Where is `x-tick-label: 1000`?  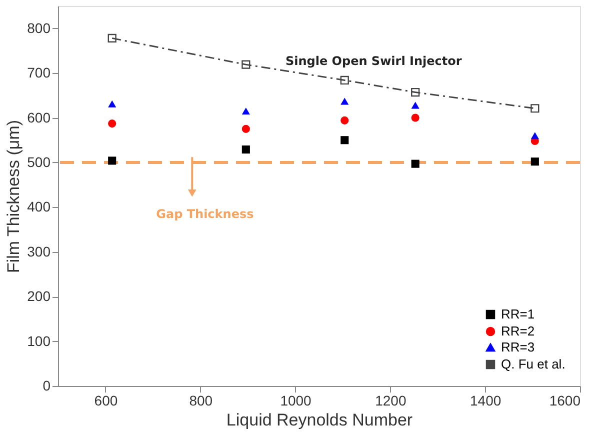 x-tick-label: 1000 is located at coordinates (296, 400).